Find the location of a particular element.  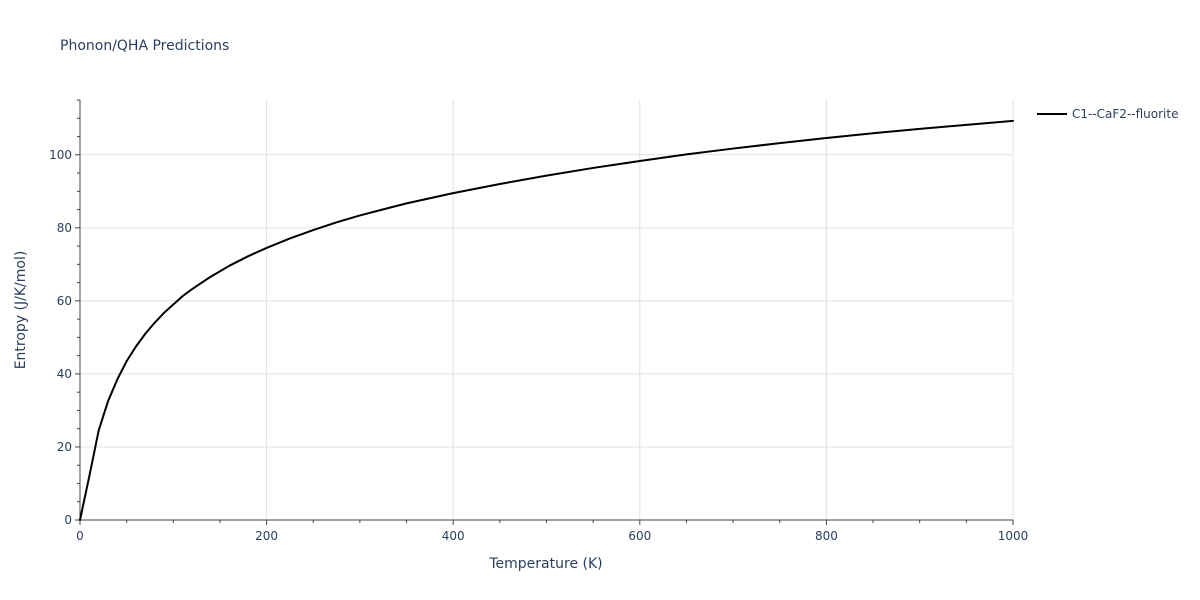

legend: C1--CaF2--fluorite is located at coordinates (1107, 114).